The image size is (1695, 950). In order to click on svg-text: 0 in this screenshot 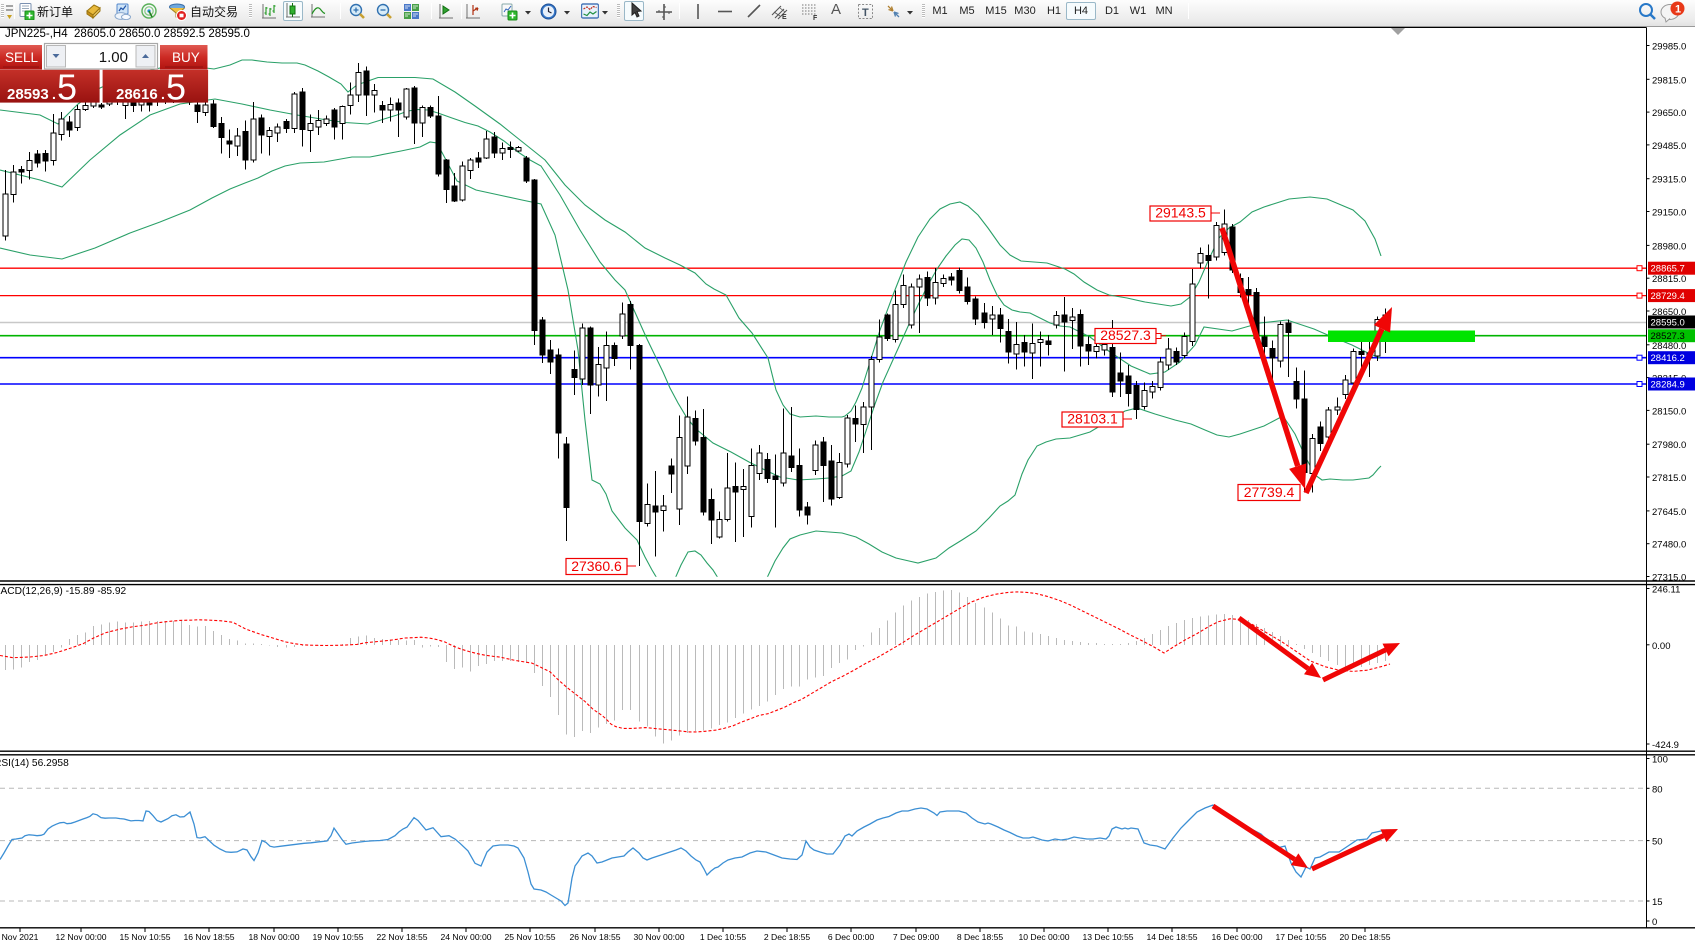, I will do `click(1654, 922)`.